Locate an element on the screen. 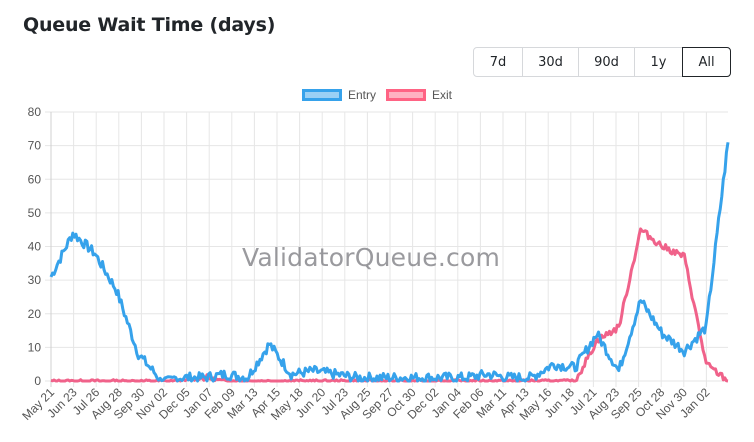 The height and width of the screenshot is (442, 754). time-range-selector: 7d 30d 90d 1y All is located at coordinates (602, 62).